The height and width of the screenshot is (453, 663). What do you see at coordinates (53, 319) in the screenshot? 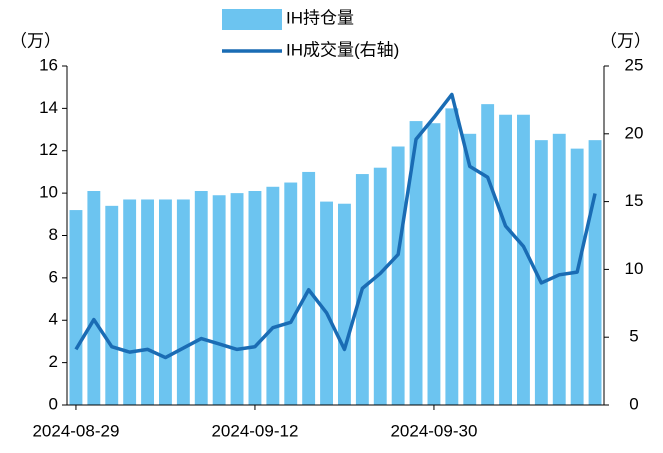
I see `y-tick-label: 4` at bounding box center [53, 319].